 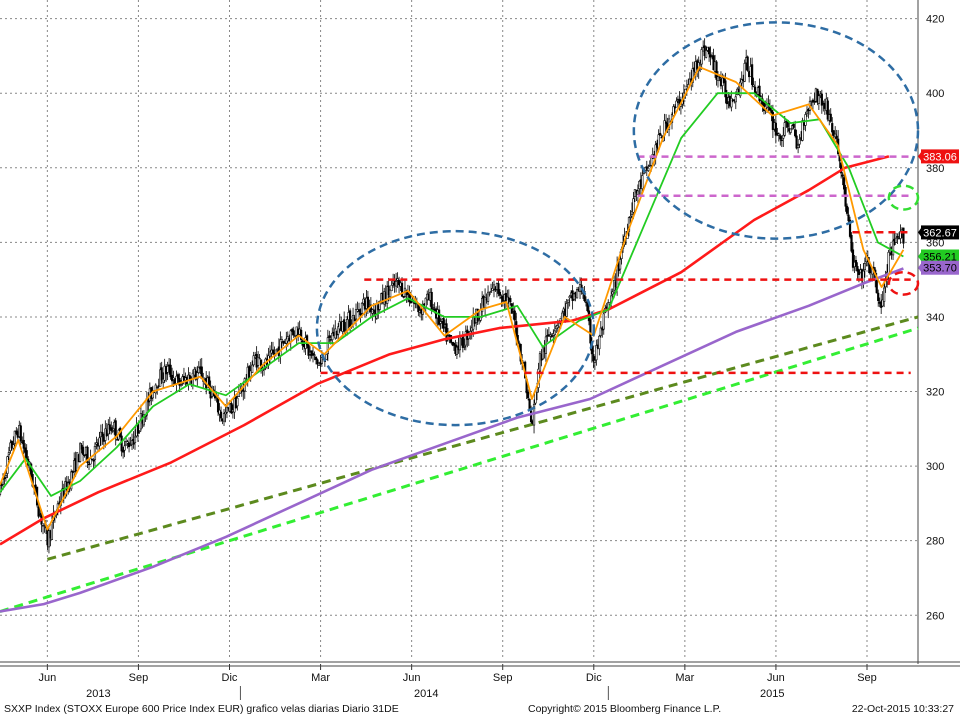 What do you see at coordinates (503, 678) in the screenshot?
I see `x-tick-label: Sep` at bounding box center [503, 678].